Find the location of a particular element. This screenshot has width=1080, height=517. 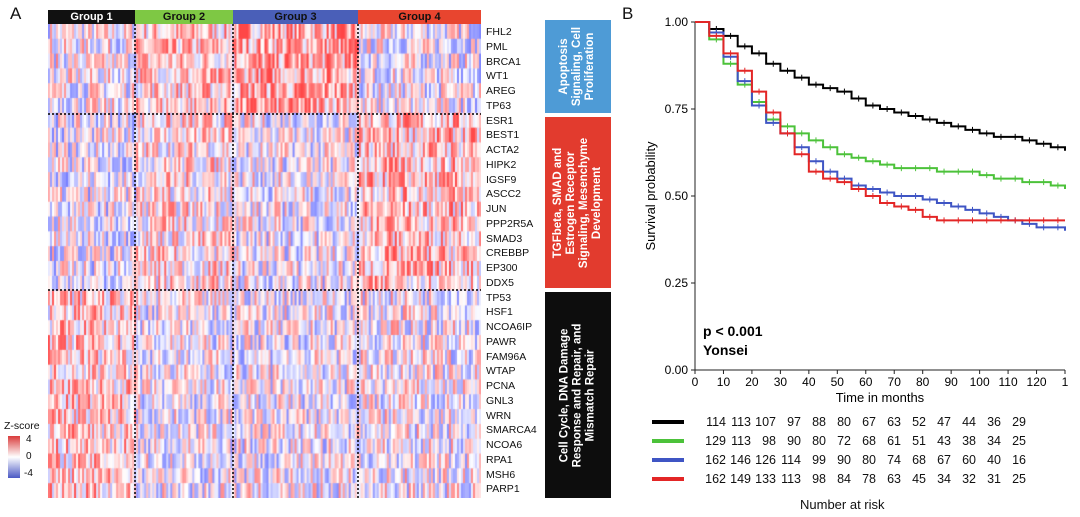

risk-count: 129 is located at coordinates (715, 441).